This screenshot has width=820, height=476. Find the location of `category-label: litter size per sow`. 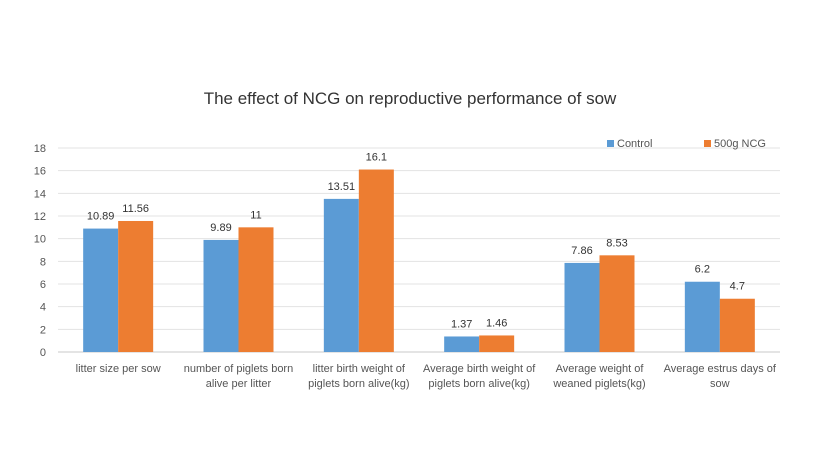

category-label: litter size per sow is located at coordinates (118, 369).